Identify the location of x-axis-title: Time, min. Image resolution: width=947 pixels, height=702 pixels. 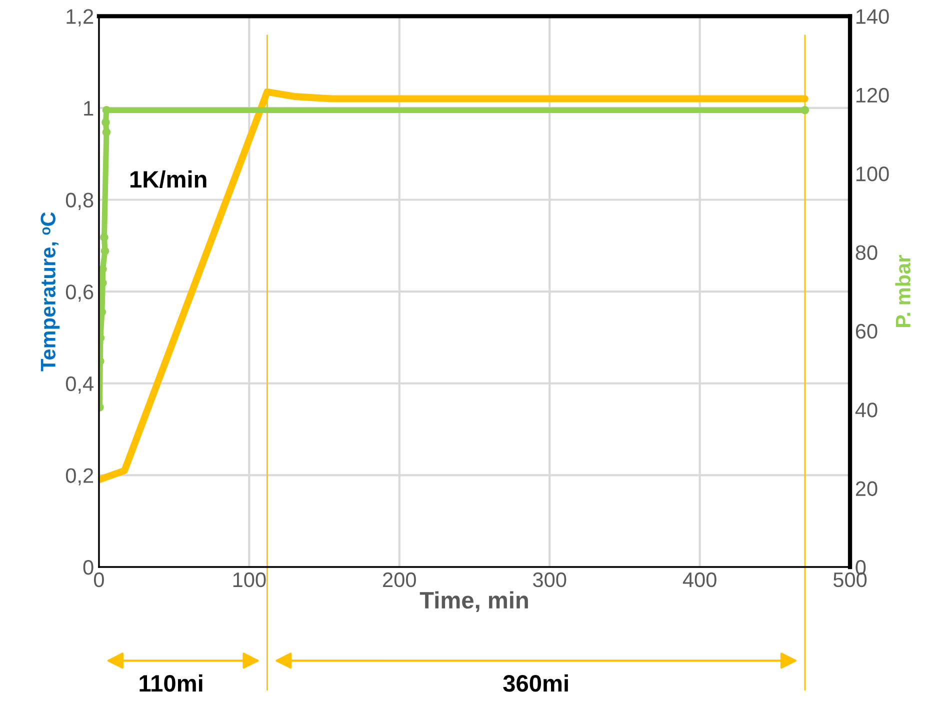
(474, 601).